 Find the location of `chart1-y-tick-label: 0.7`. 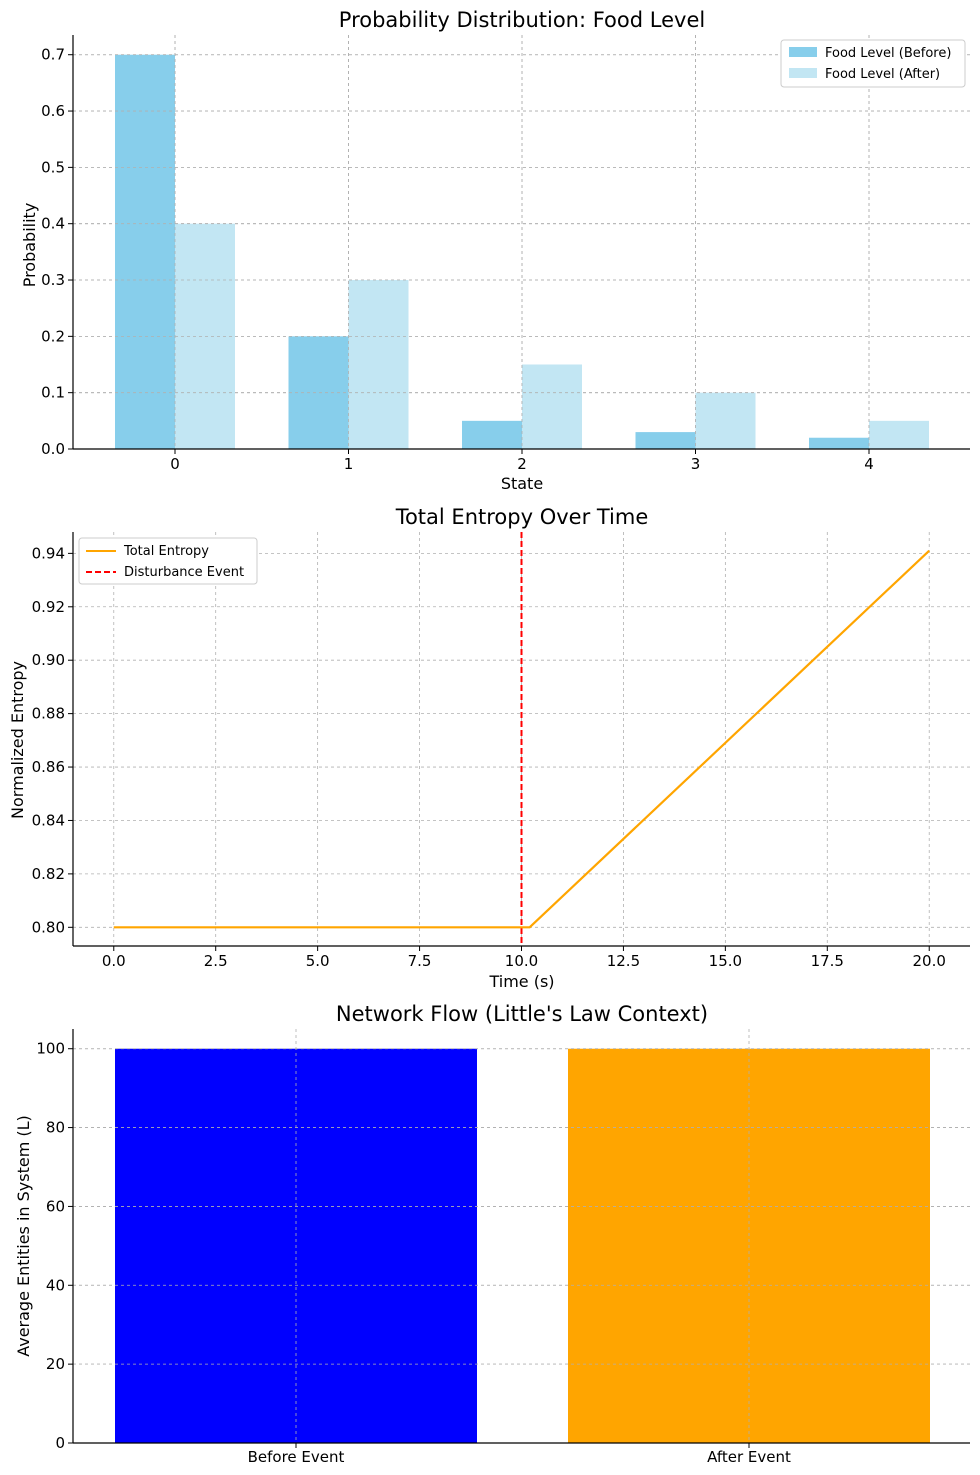

chart1-y-tick-label: 0.7 is located at coordinates (53, 55).